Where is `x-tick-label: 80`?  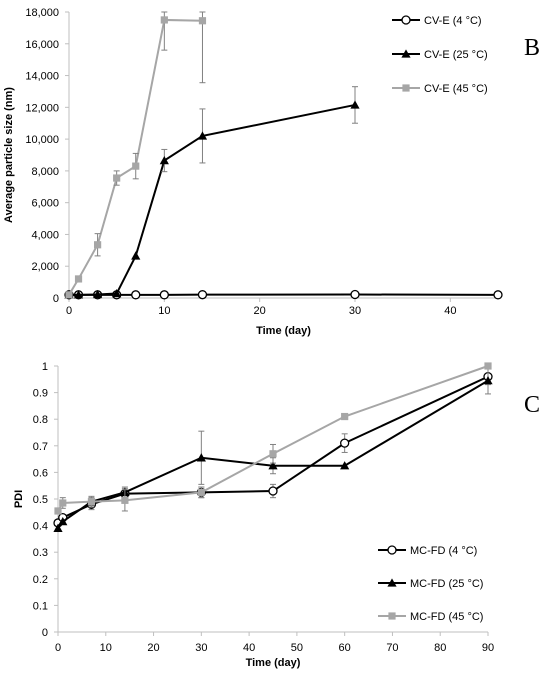 x-tick-label: 80 is located at coordinates (440, 648).